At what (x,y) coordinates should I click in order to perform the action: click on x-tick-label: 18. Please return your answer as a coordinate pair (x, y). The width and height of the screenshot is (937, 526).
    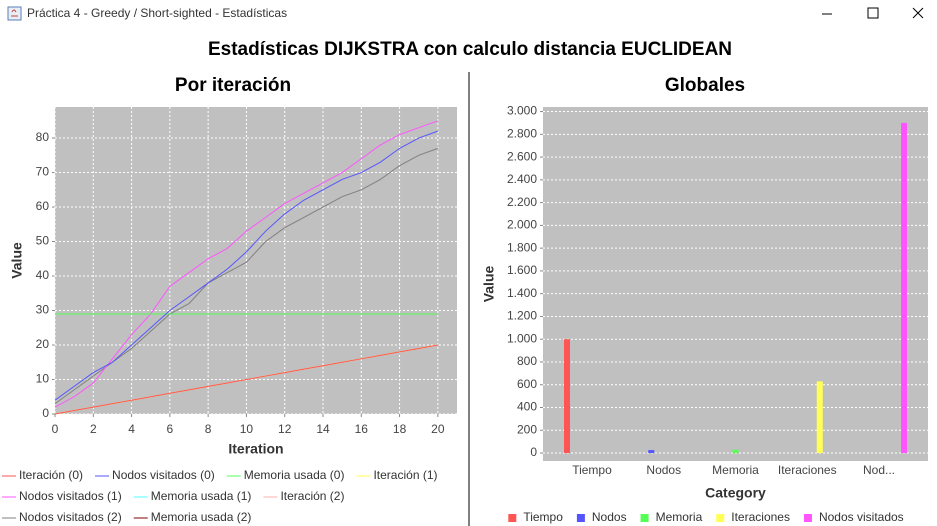
    Looking at the image, I should click on (400, 429).